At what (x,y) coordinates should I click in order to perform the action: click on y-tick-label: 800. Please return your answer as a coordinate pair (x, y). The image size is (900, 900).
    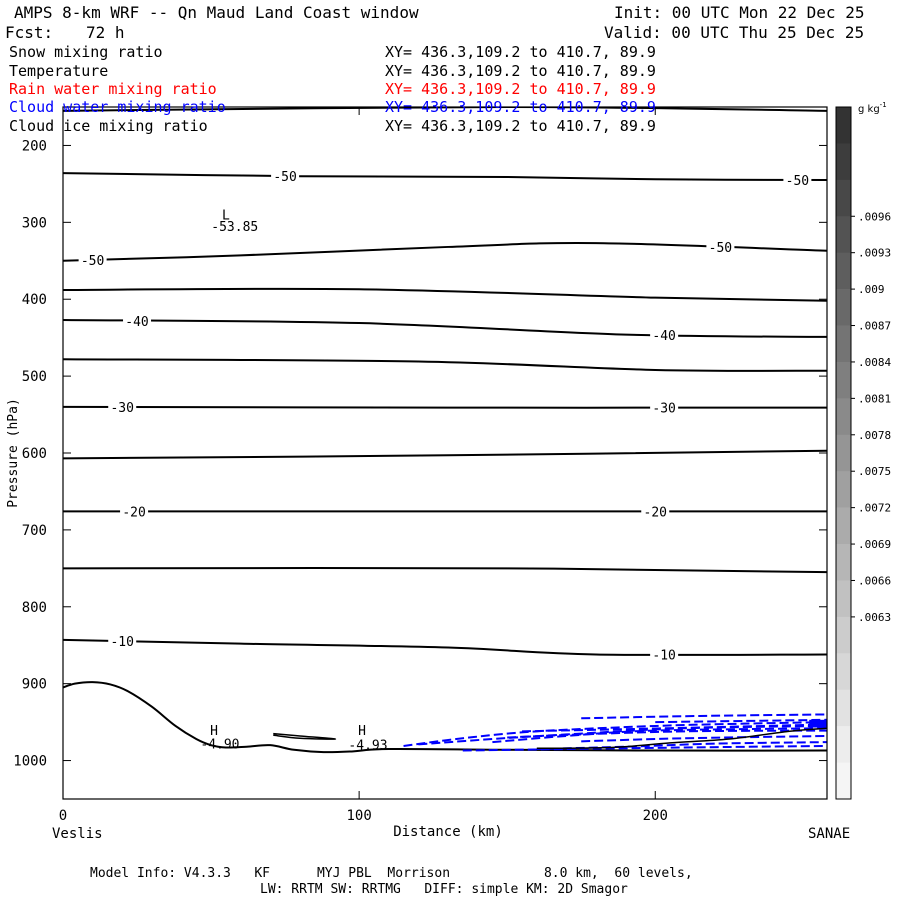
    Looking at the image, I should click on (34, 608).